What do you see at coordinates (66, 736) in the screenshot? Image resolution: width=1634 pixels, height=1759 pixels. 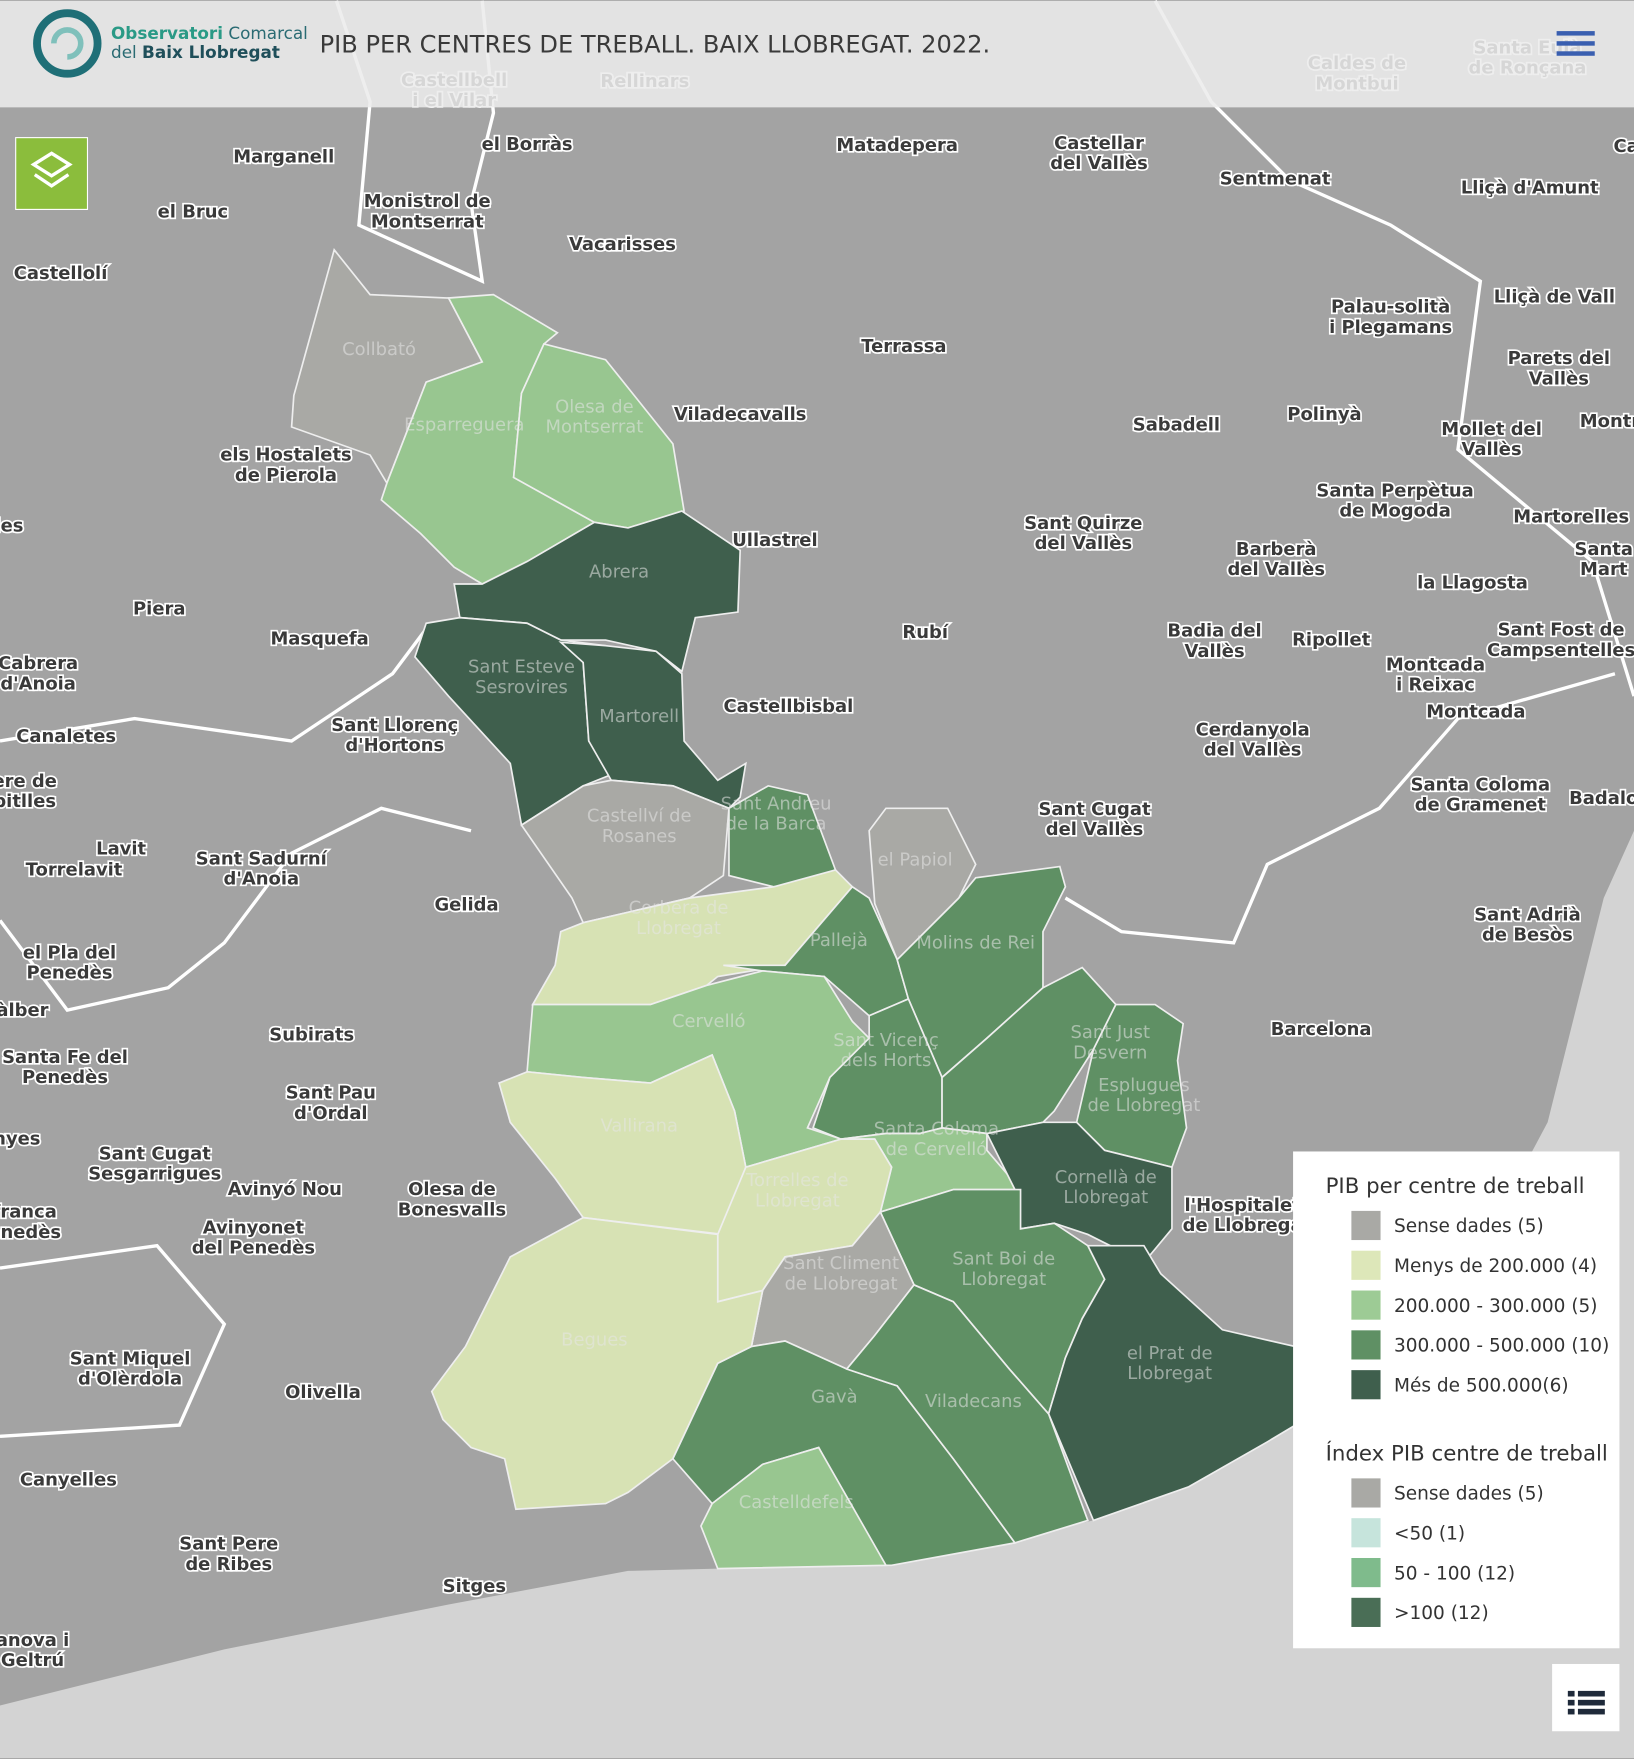 I see `place-label: Canaletes` at bounding box center [66, 736].